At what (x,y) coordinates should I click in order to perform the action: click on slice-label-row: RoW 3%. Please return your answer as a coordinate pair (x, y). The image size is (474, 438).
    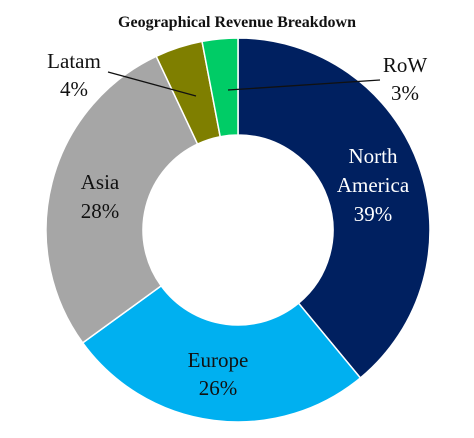
    Looking at the image, I should click on (405, 79).